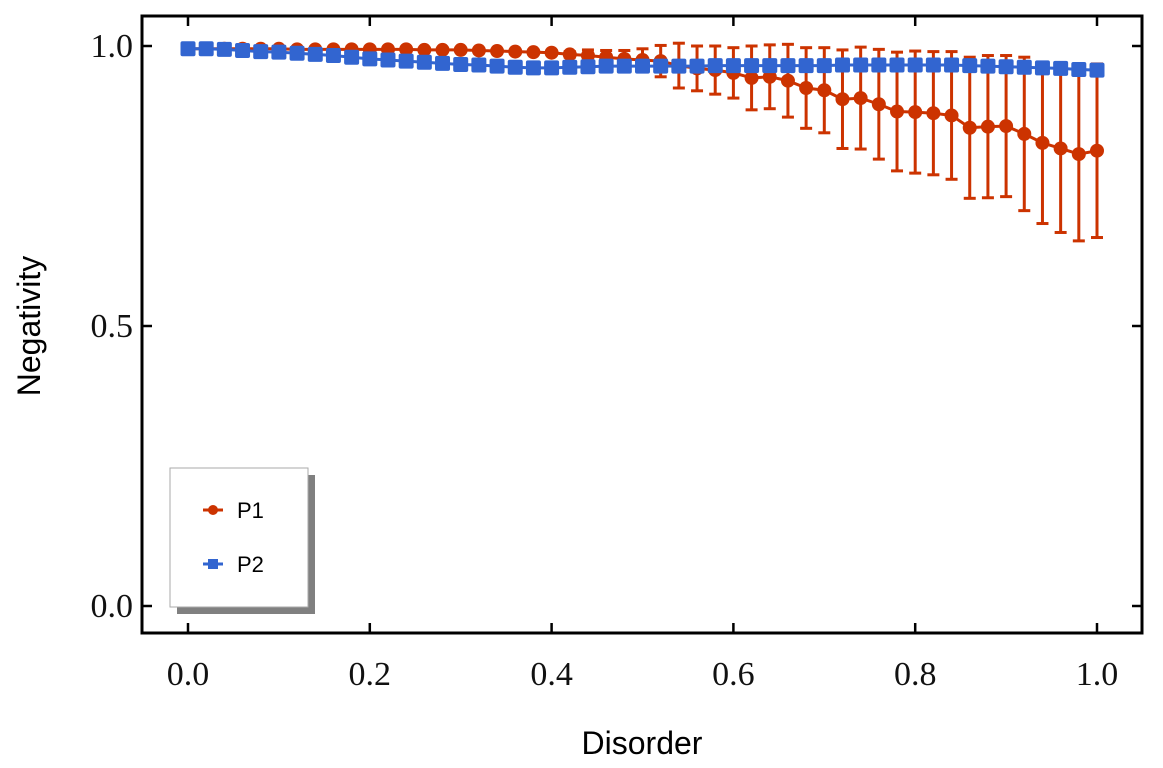 Image resolution: width=1163 pixels, height=768 pixels. I want to click on x-tick-label: 1.0, so click(1097, 674).